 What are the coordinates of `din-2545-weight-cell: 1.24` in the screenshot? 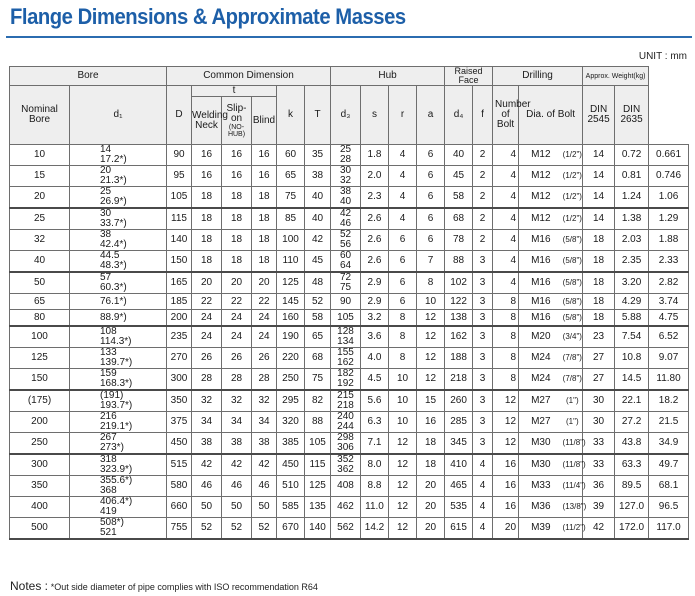 It's located at (632, 197).